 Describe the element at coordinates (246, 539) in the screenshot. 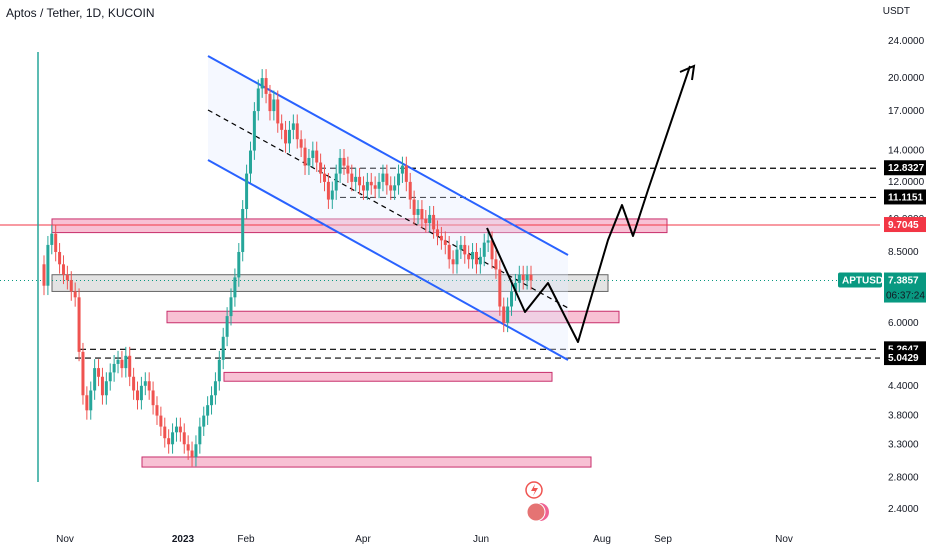

I see `x-tick-label: Feb` at that location.